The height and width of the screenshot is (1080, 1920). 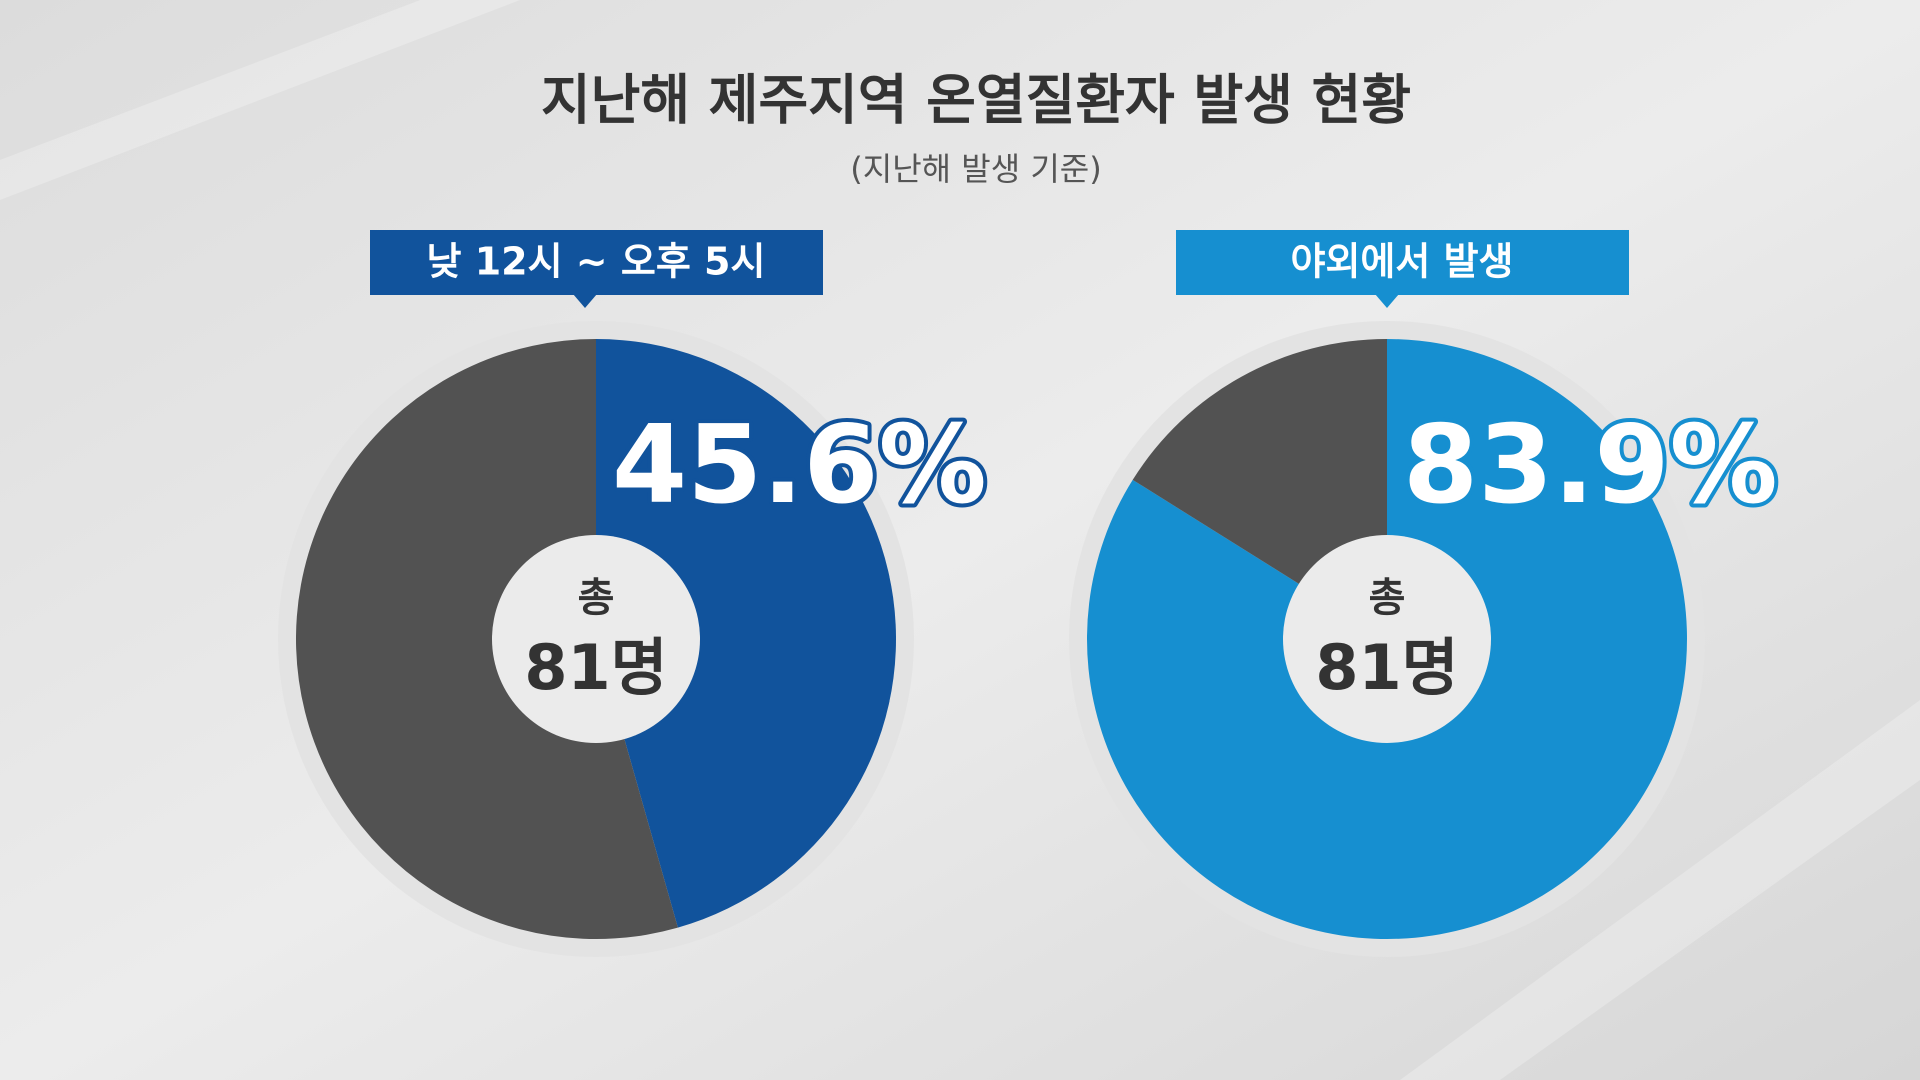 What do you see at coordinates (975, 169) in the screenshot?
I see `subtitle: (지난해 발생 기준)` at bounding box center [975, 169].